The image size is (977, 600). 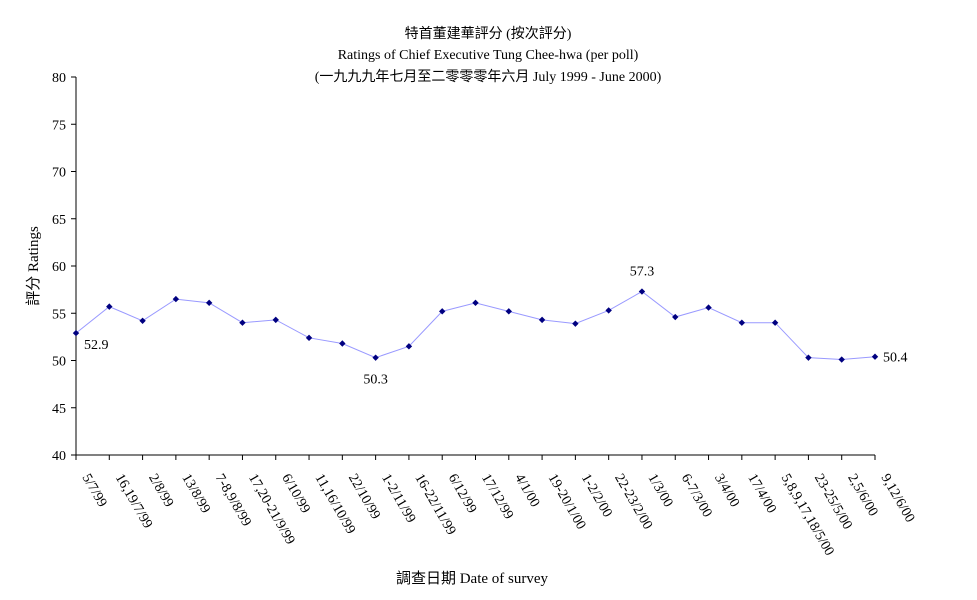 I want to click on chart-title: 特首董建華評分 (按次評分), so click(x=488, y=34).